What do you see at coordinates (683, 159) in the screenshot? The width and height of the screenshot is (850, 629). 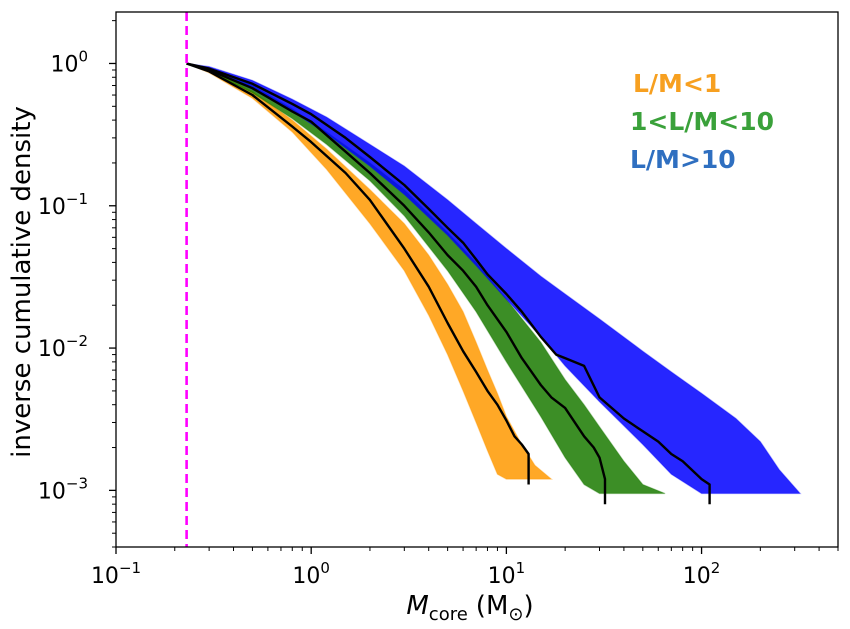 I see `legend-entry-3: L/M>10` at bounding box center [683, 159].